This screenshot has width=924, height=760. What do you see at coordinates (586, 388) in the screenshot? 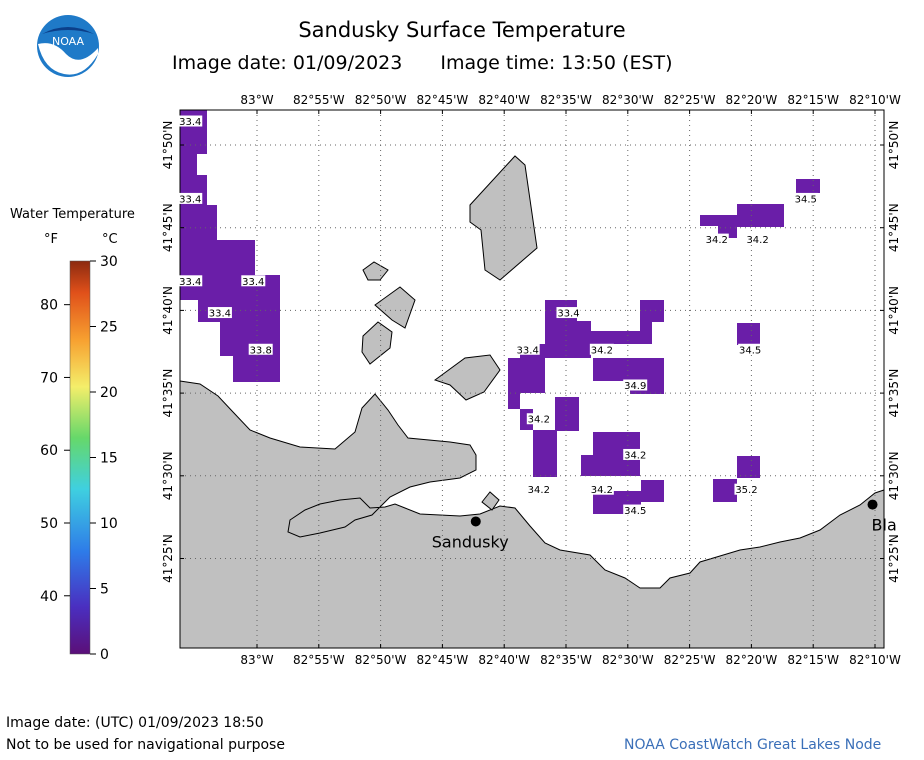
I see `cold-water-region-central` at bounding box center [586, 388].